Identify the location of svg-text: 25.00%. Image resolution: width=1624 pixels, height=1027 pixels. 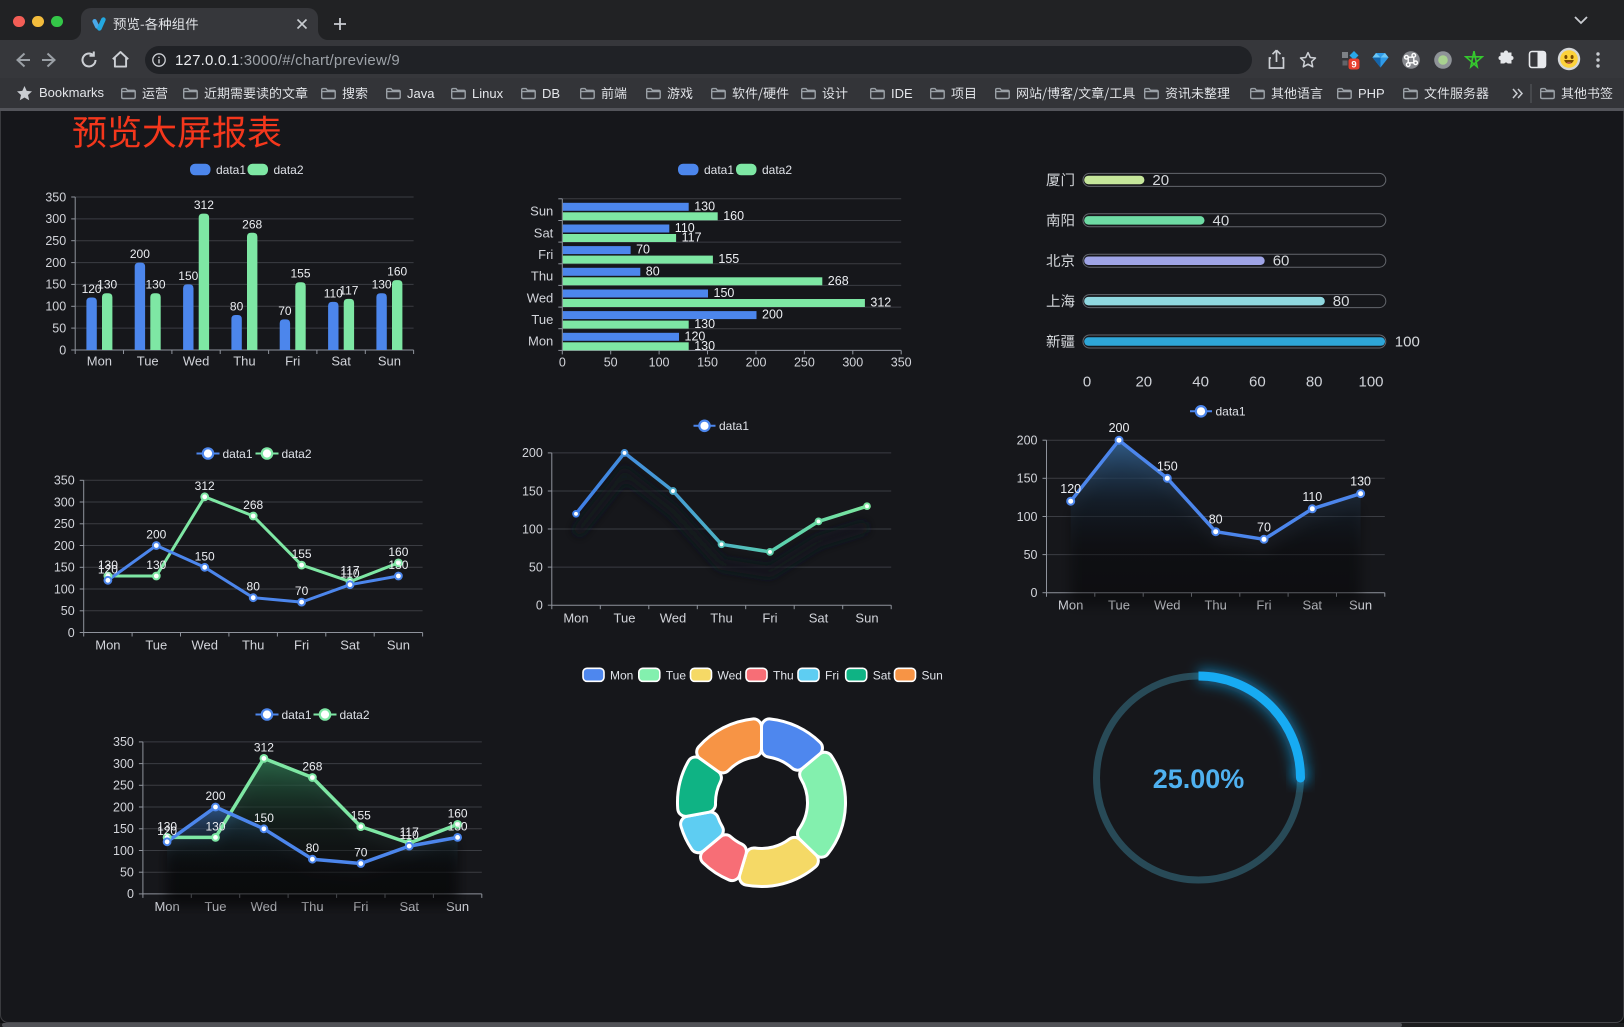
(1199, 779).